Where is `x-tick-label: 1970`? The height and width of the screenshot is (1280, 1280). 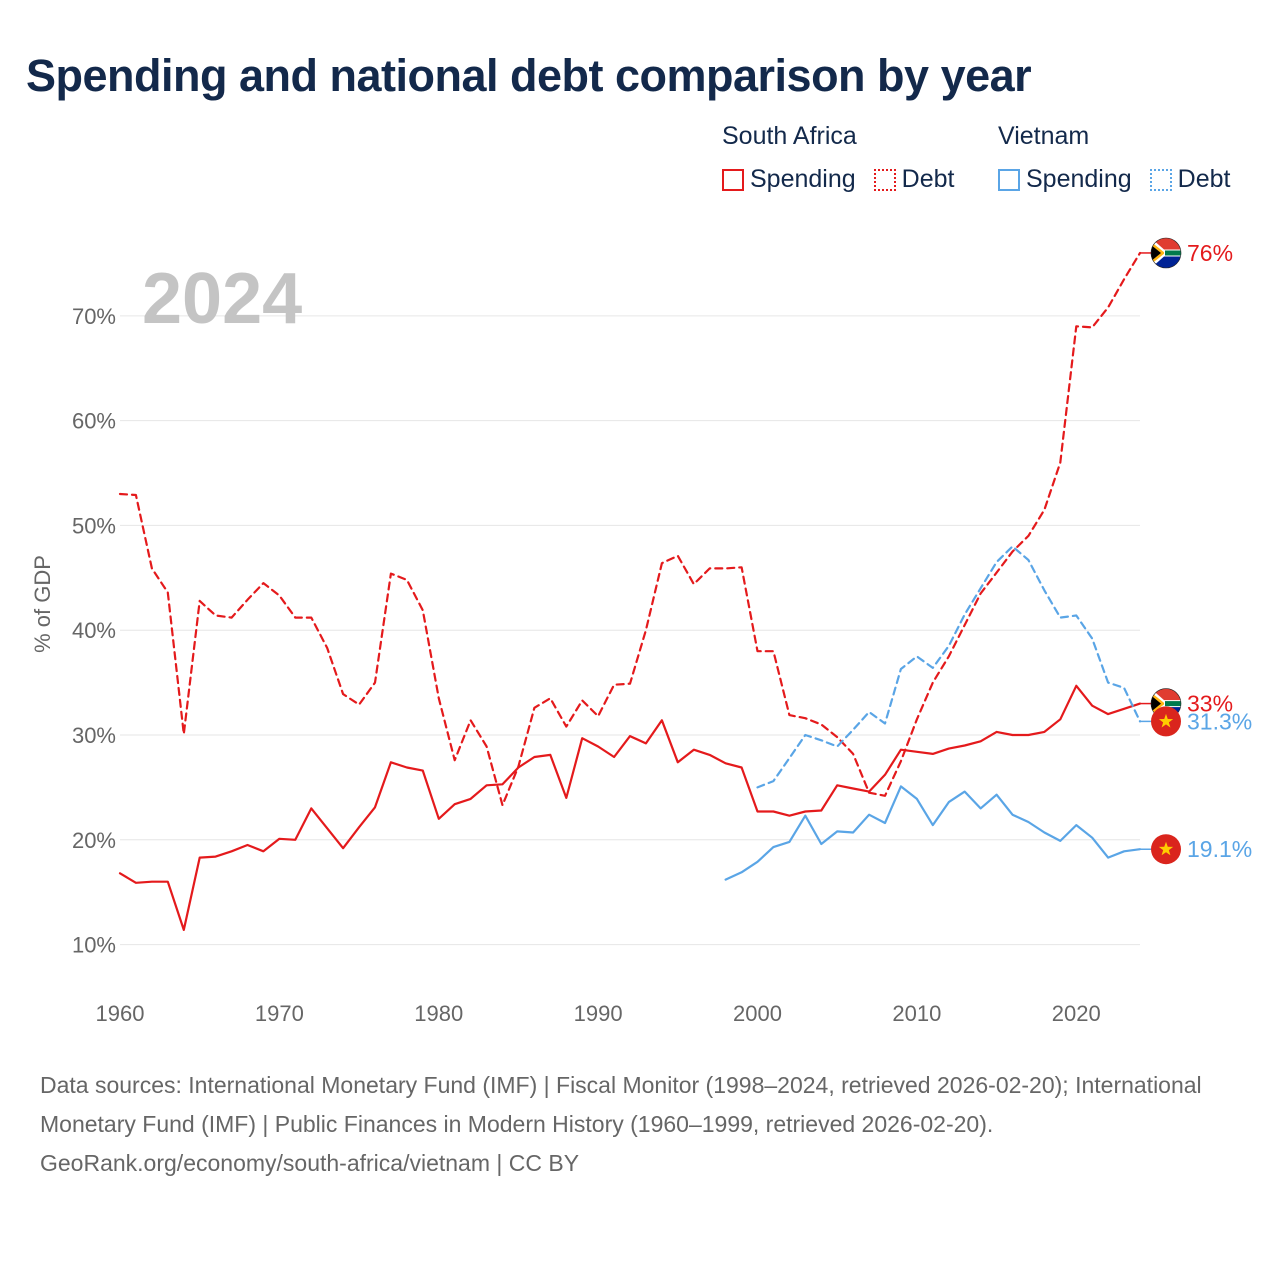 x-tick-label: 1970 is located at coordinates (279, 1013).